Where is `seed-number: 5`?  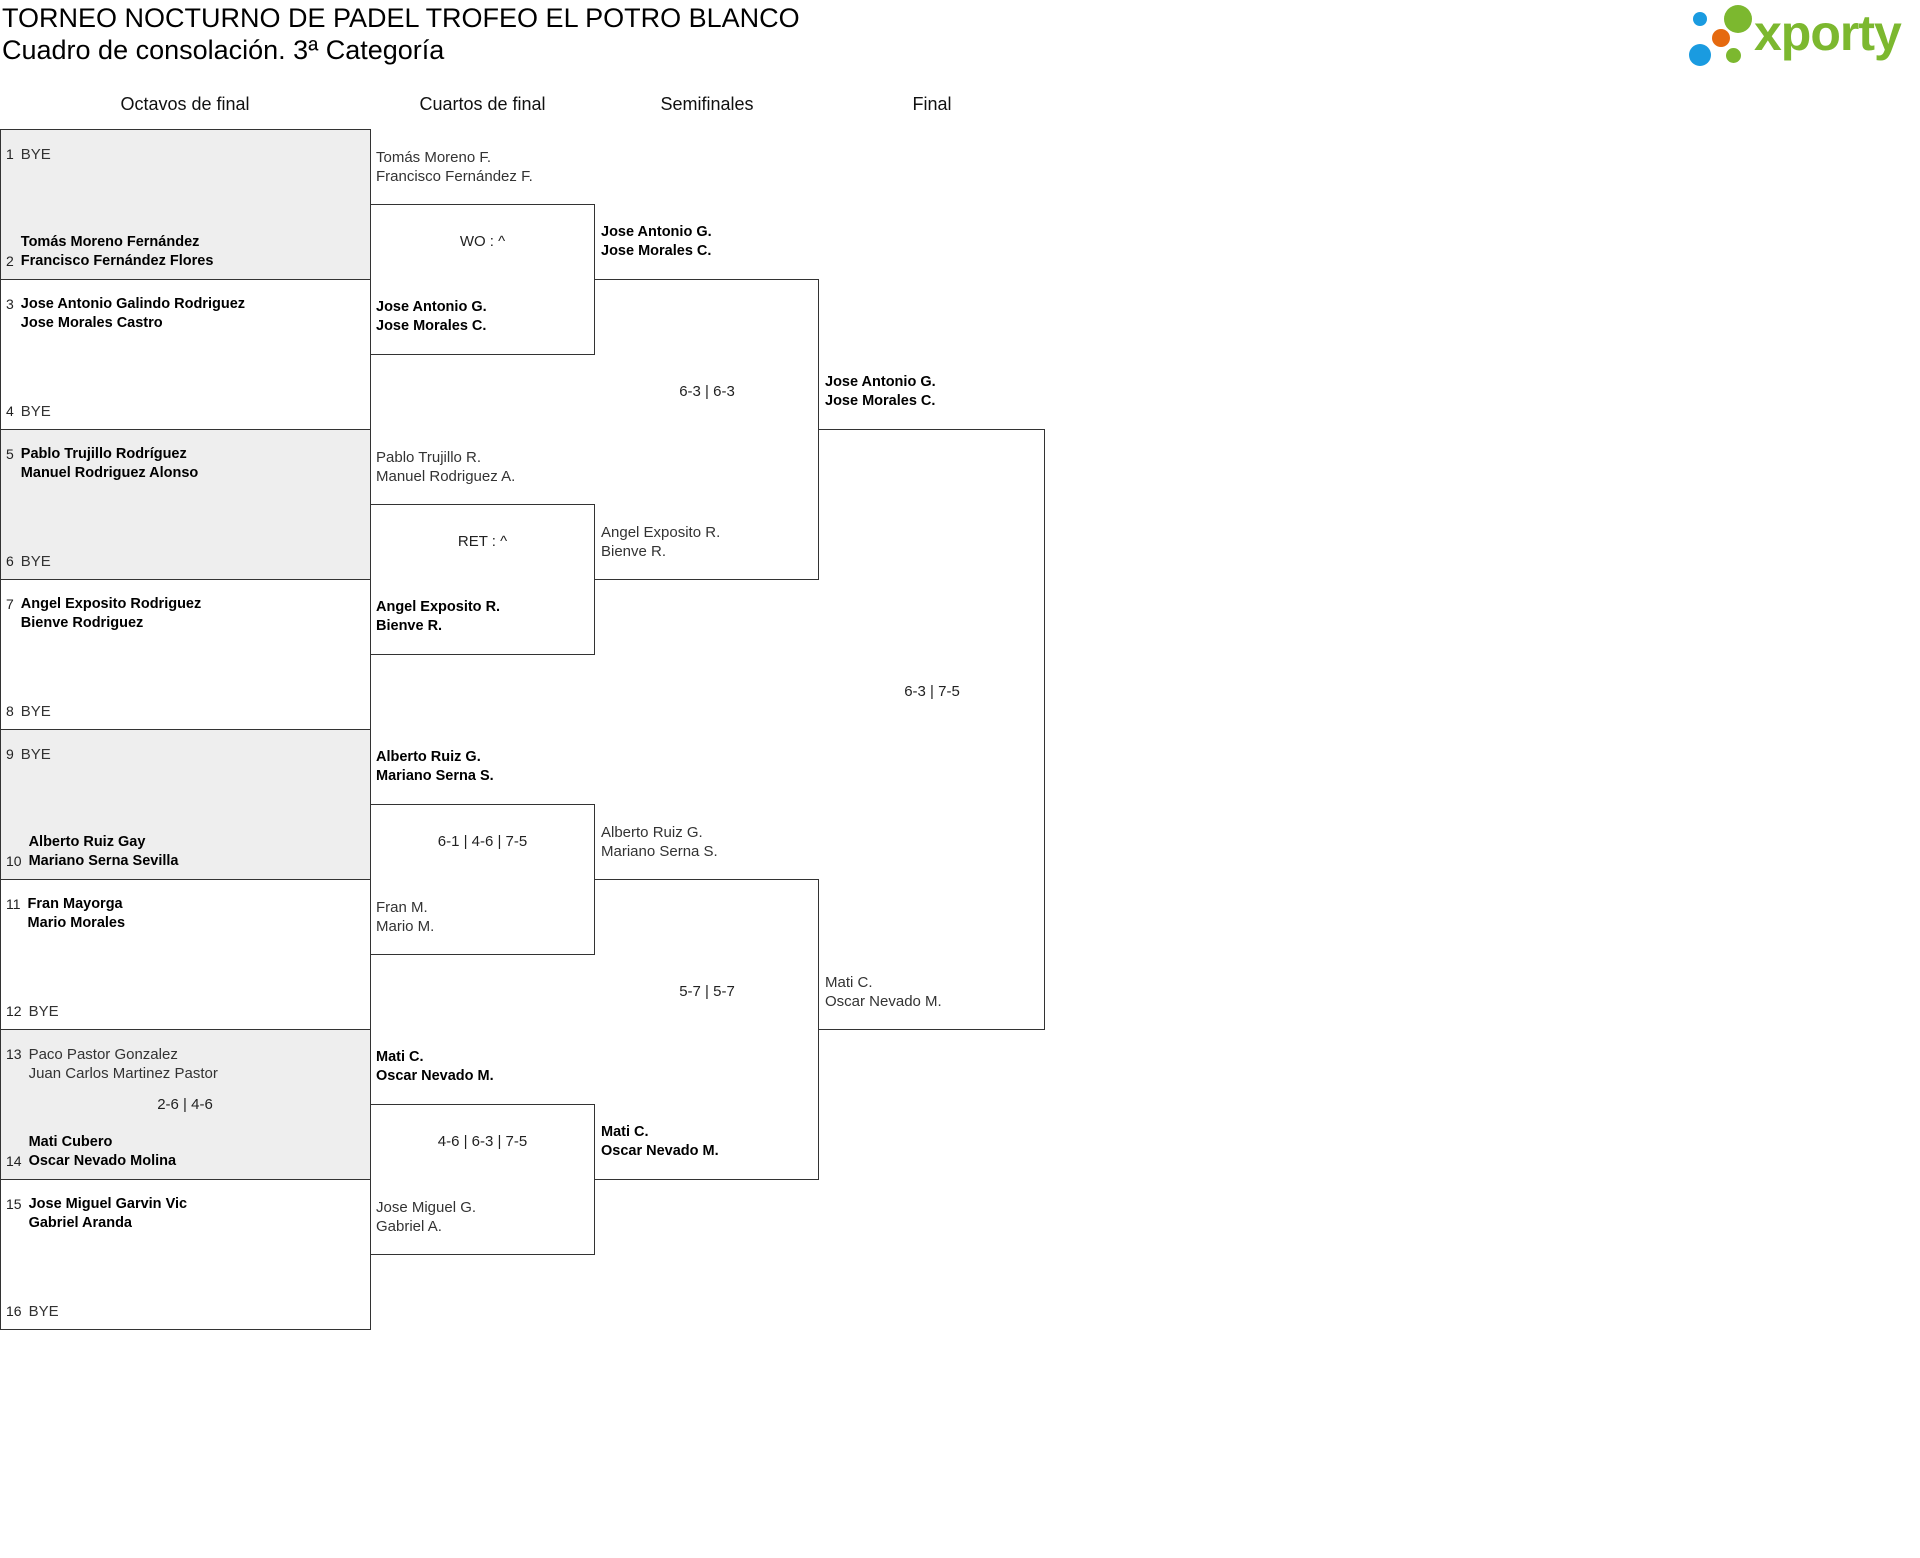 seed-number: 5 is located at coordinates (10, 454).